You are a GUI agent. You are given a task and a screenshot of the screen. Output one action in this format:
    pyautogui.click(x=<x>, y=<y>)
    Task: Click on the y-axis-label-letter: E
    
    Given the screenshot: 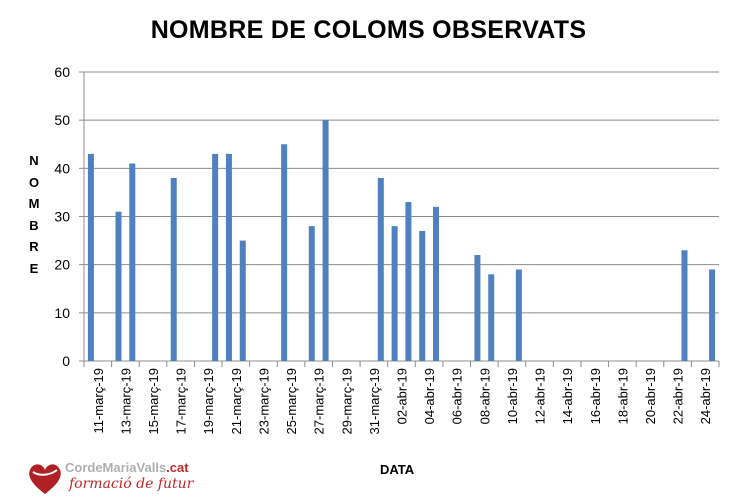 What is the action you would take?
    pyautogui.click(x=34, y=268)
    